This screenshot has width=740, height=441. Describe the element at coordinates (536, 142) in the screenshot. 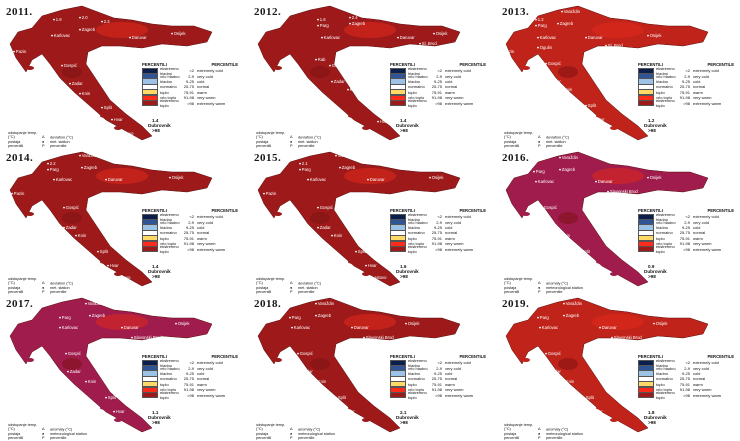

I see `footer-line: postaja ● met. station` at that location.